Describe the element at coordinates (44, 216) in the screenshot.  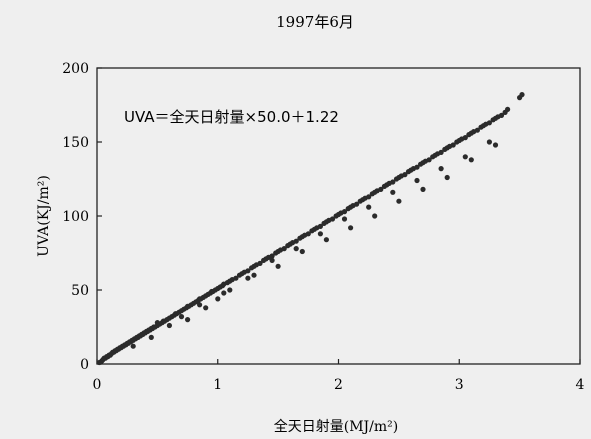
I see `y-axis-label: UVA(KJ/m²)` at that location.